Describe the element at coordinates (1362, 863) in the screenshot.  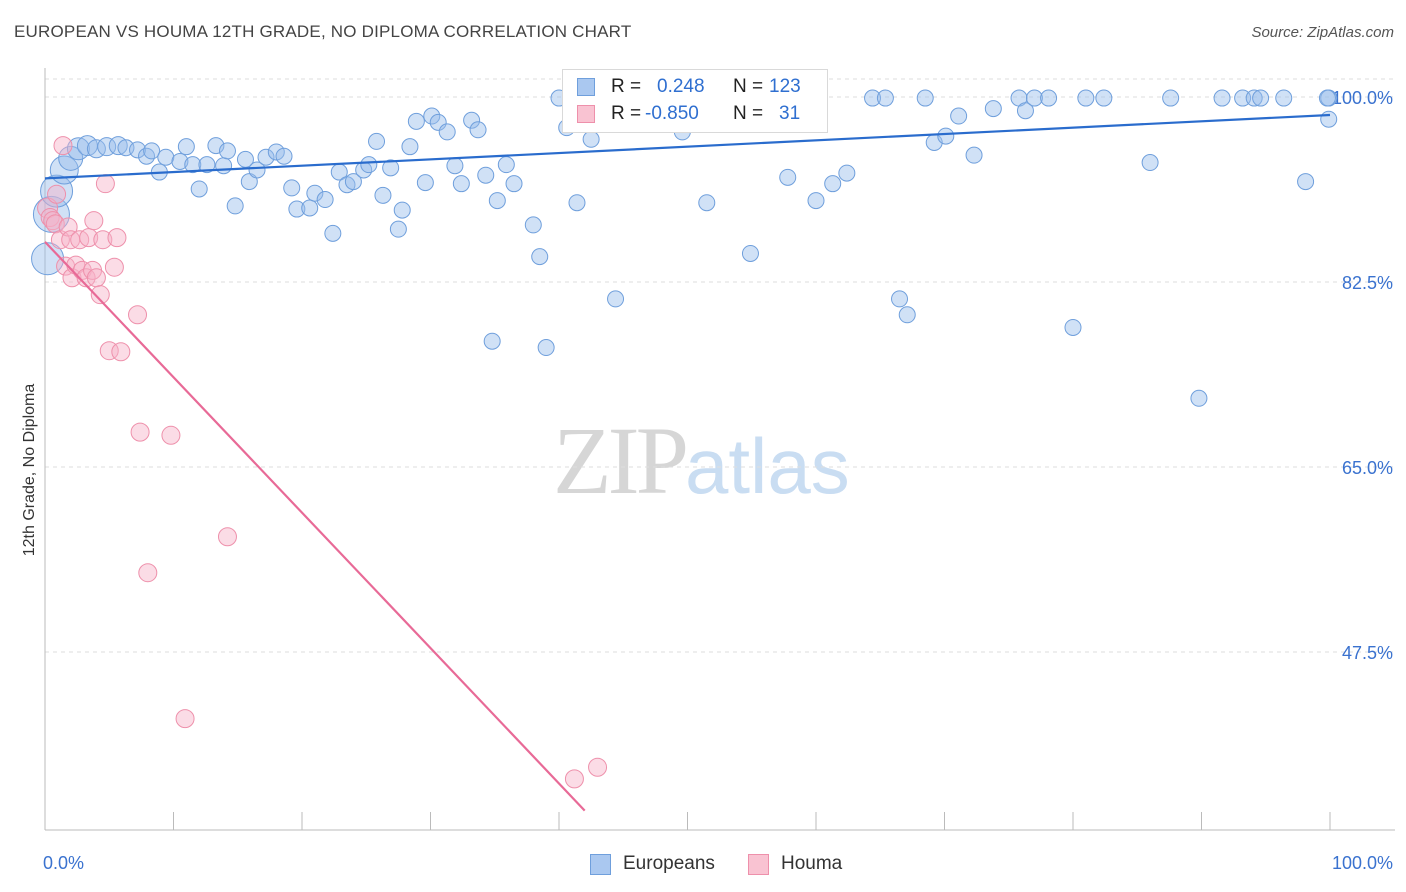
I see `x-tick-label: 100.0%` at that location.